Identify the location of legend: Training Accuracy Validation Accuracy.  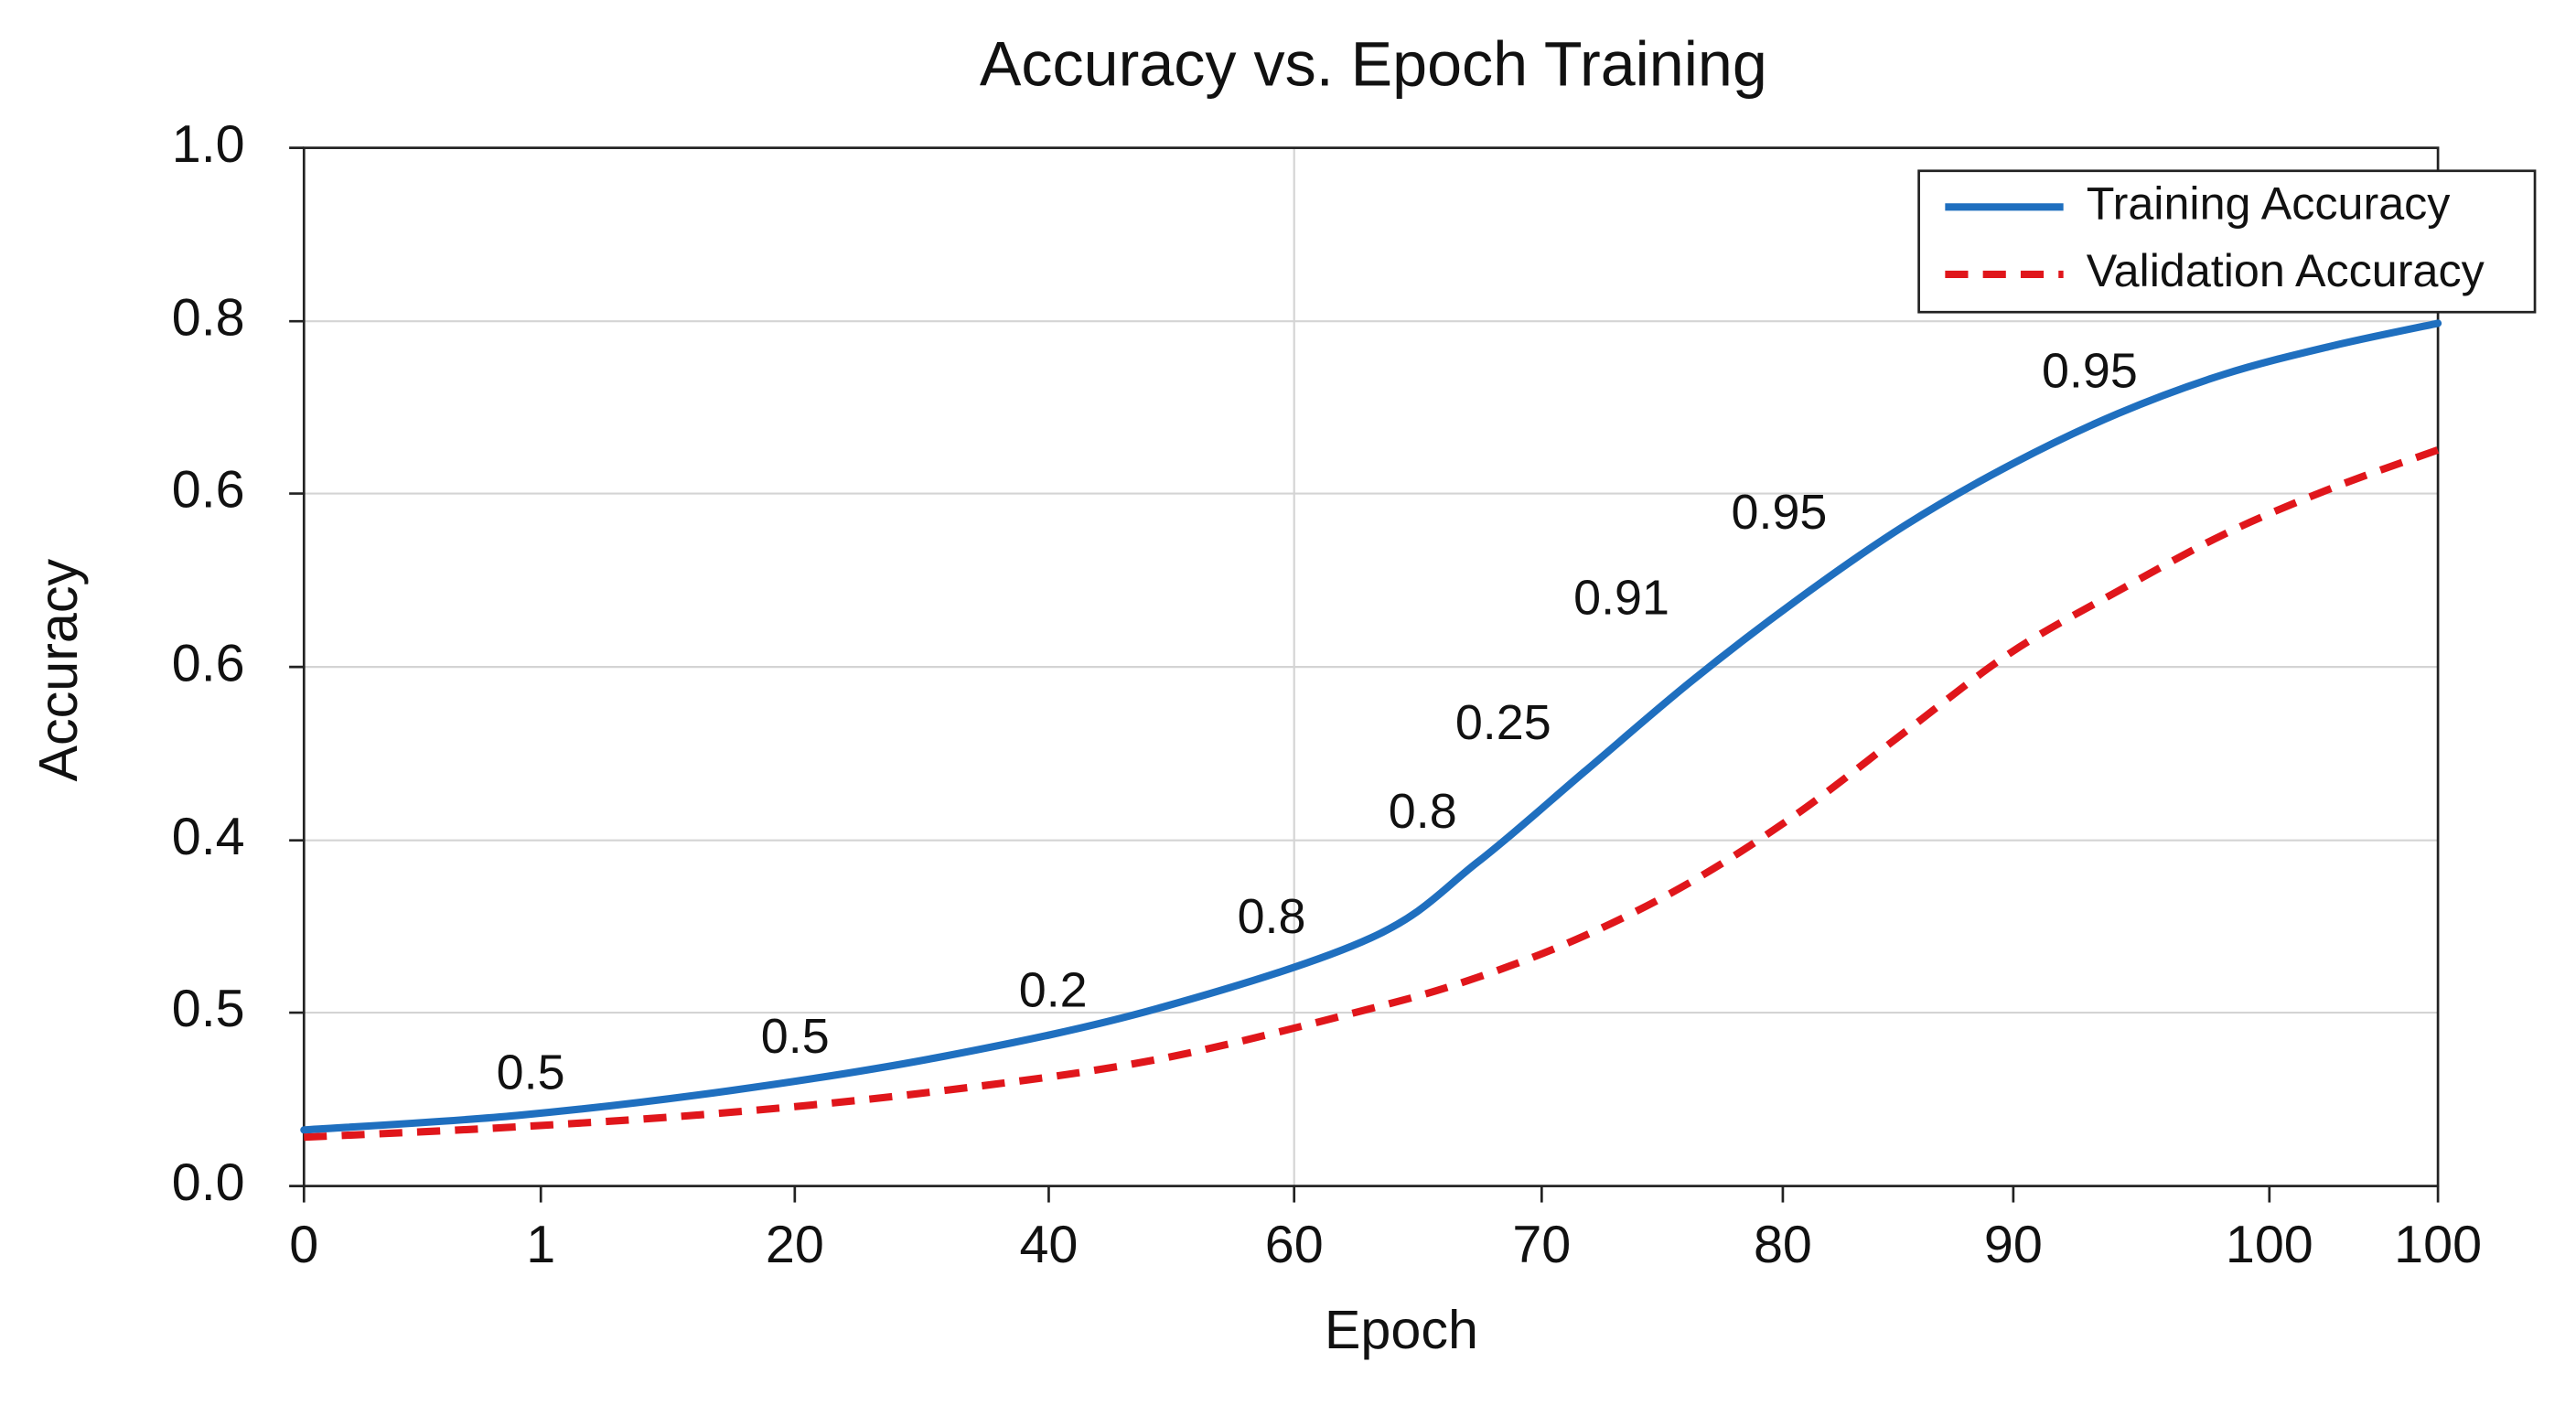
(2227, 241).